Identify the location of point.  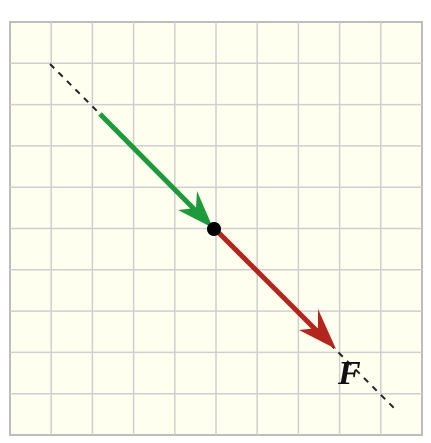
(214, 229).